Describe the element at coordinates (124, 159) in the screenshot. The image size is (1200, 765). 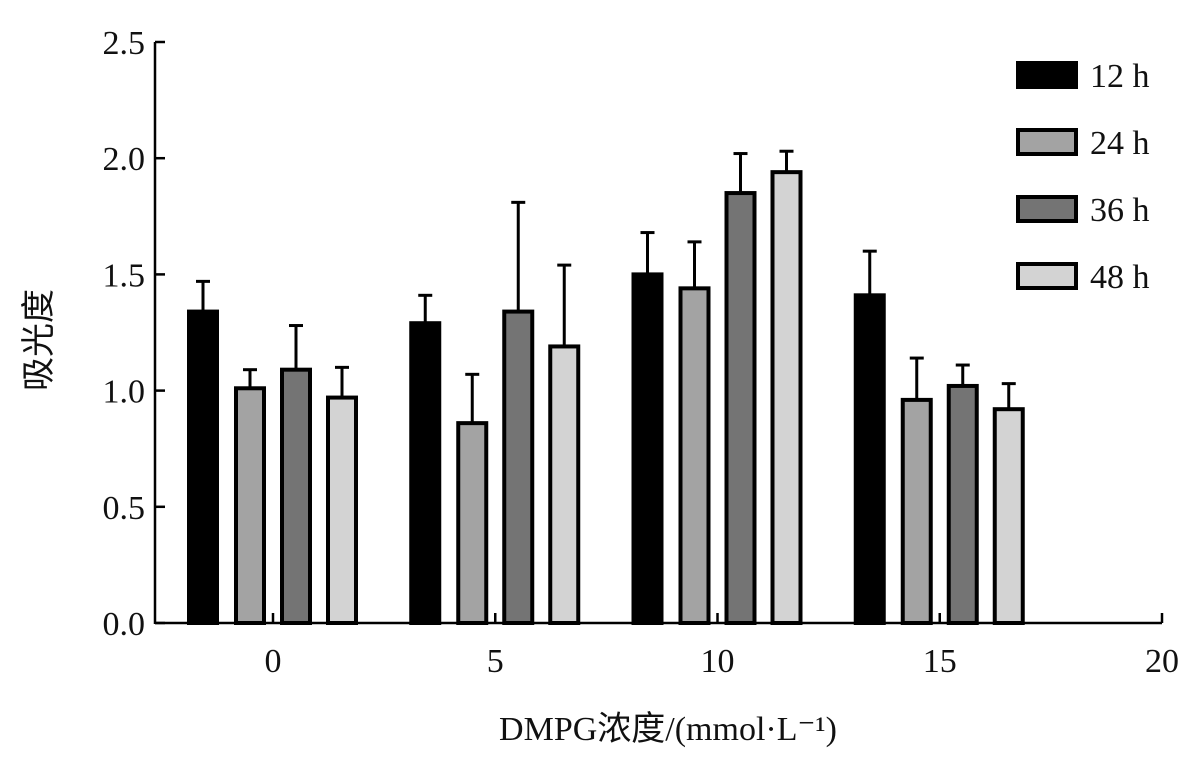
I see `y-tick-label: 2.0` at that location.